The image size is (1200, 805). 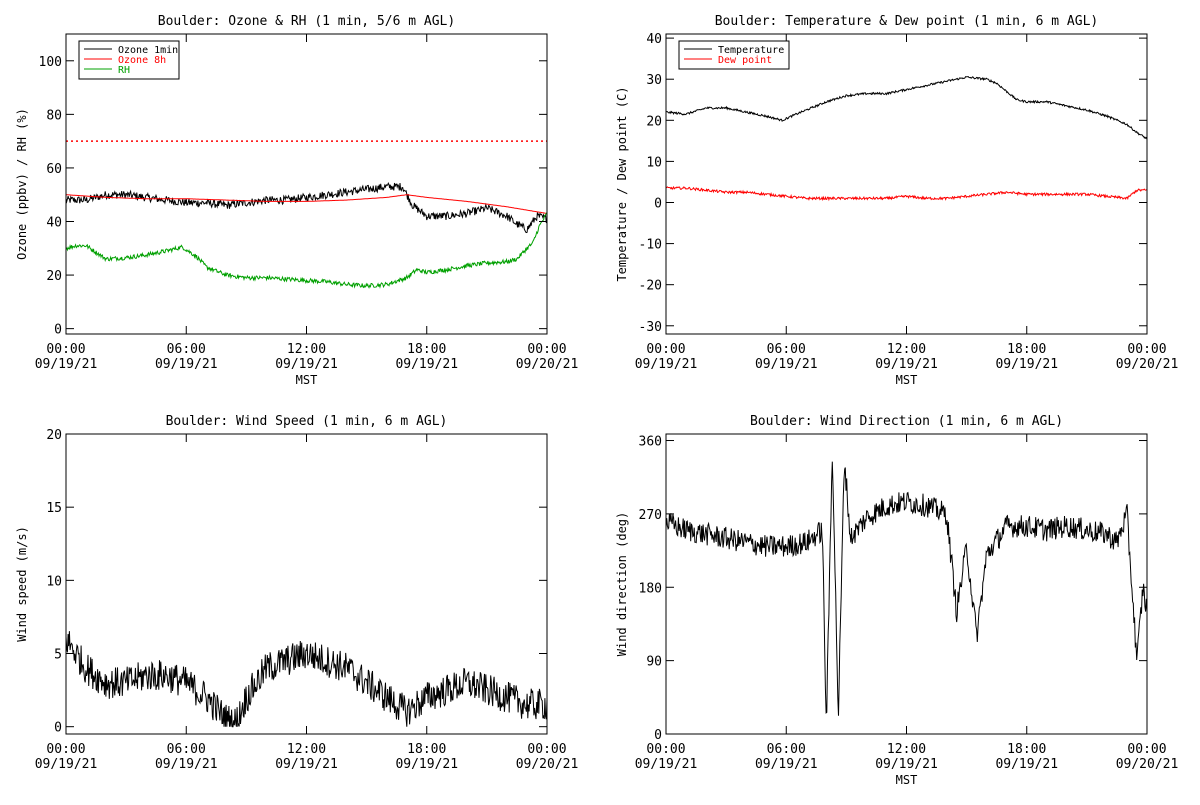 I want to click on y-tick-label: 80, so click(x=54, y=115).